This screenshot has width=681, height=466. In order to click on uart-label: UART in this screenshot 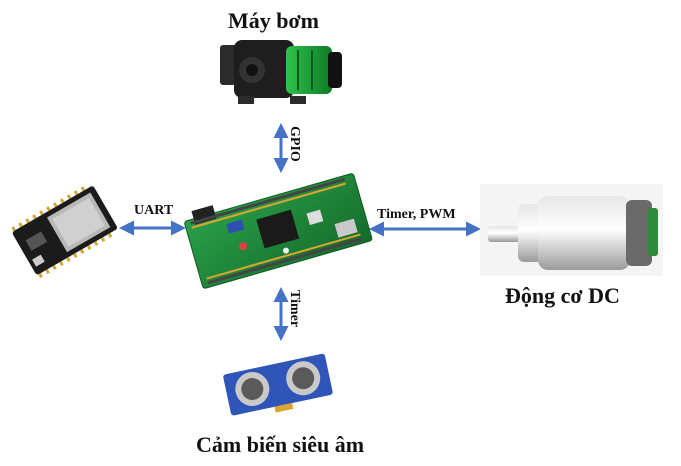, I will do `click(154, 210)`.